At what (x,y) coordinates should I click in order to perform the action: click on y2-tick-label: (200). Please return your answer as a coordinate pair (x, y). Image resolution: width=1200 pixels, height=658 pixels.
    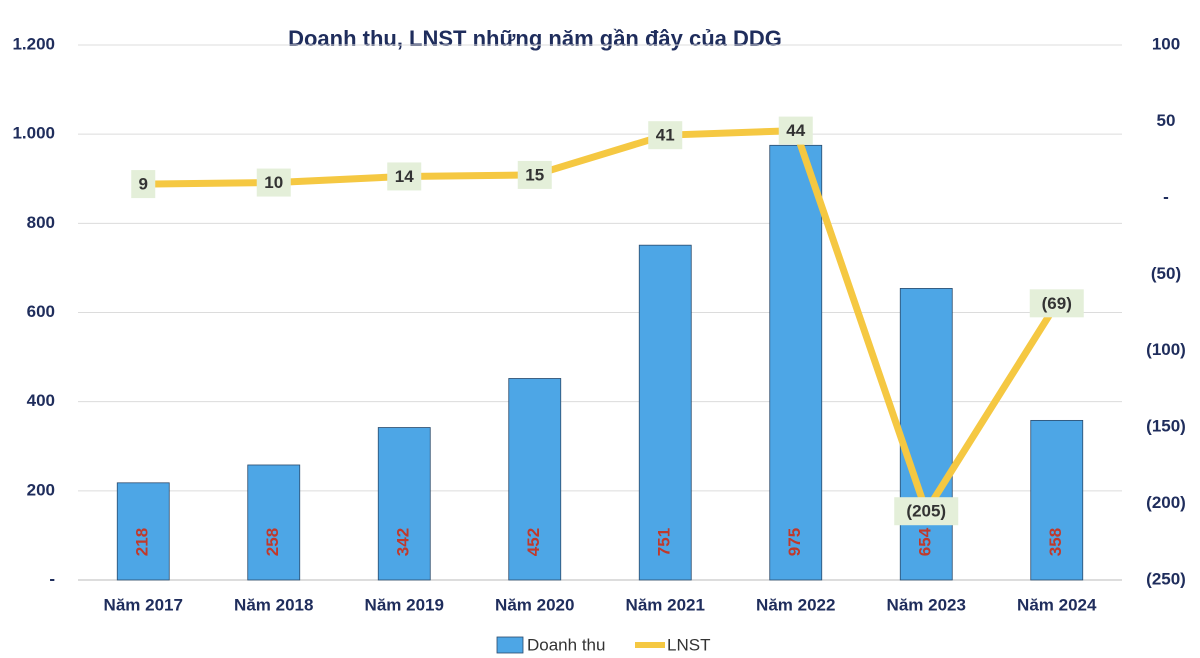
    Looking at the image, I should click on (1166, 502).